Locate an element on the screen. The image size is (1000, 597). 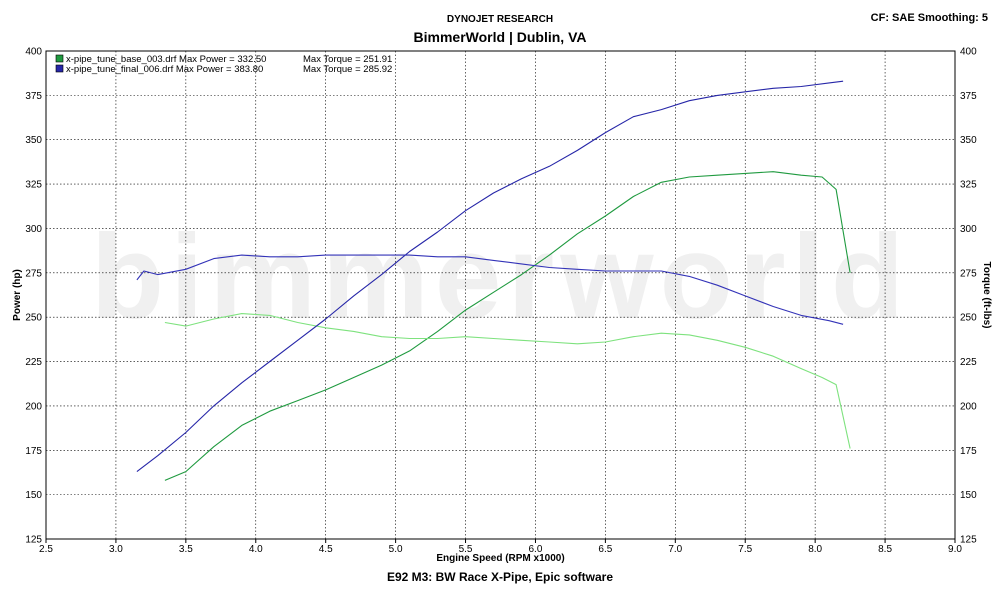
header-organization: DYNOJET RESEARCH is located at coordinates (500, 19).